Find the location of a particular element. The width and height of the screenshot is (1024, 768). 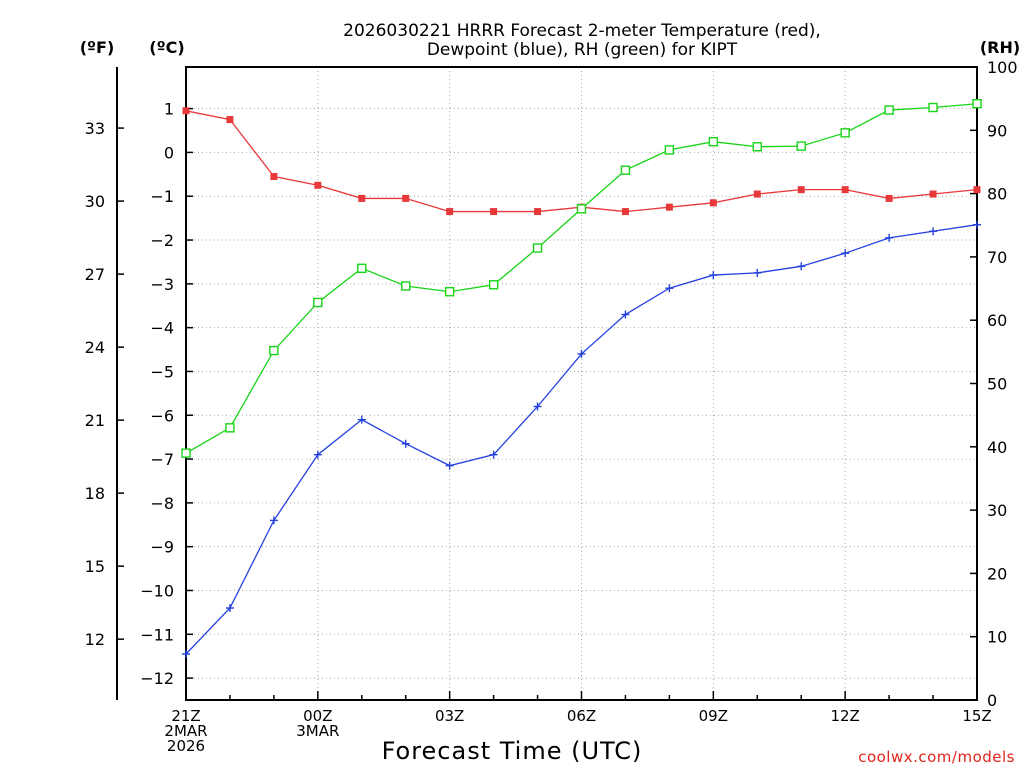

celsius-tick-label: −1 is located at coordinates (162, 196).